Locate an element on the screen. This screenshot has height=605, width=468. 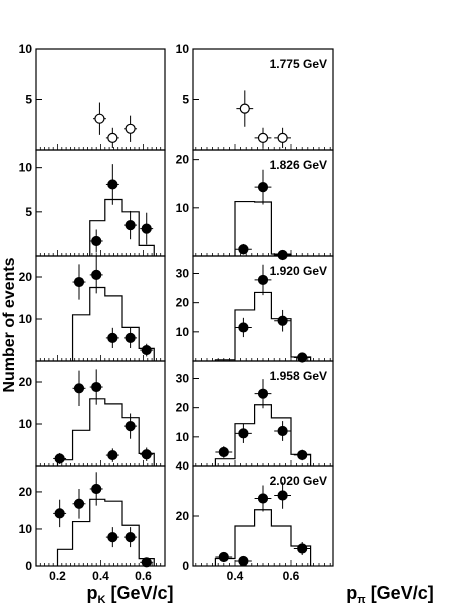
panel-row1-left: 5 10 is located at coordinates (92, 96).